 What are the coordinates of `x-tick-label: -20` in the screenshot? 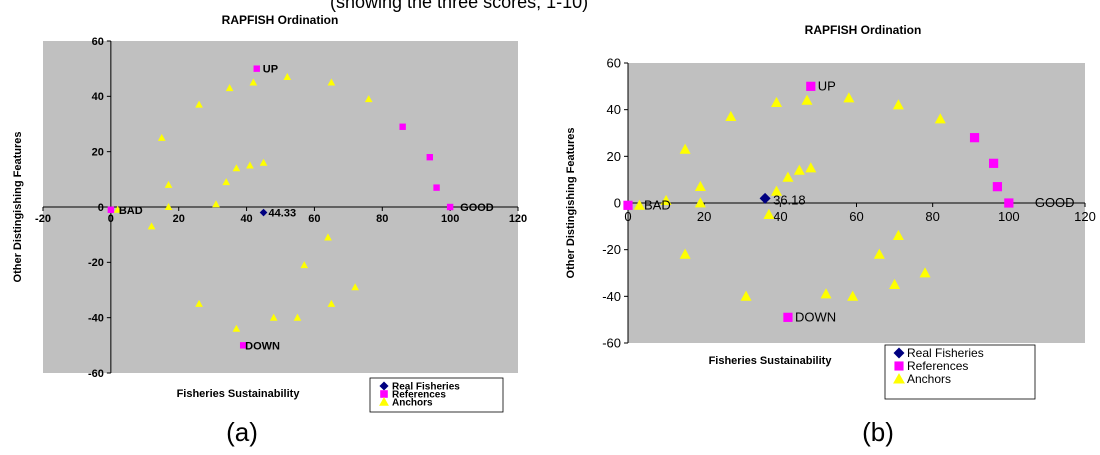 It's located at (43, 219).